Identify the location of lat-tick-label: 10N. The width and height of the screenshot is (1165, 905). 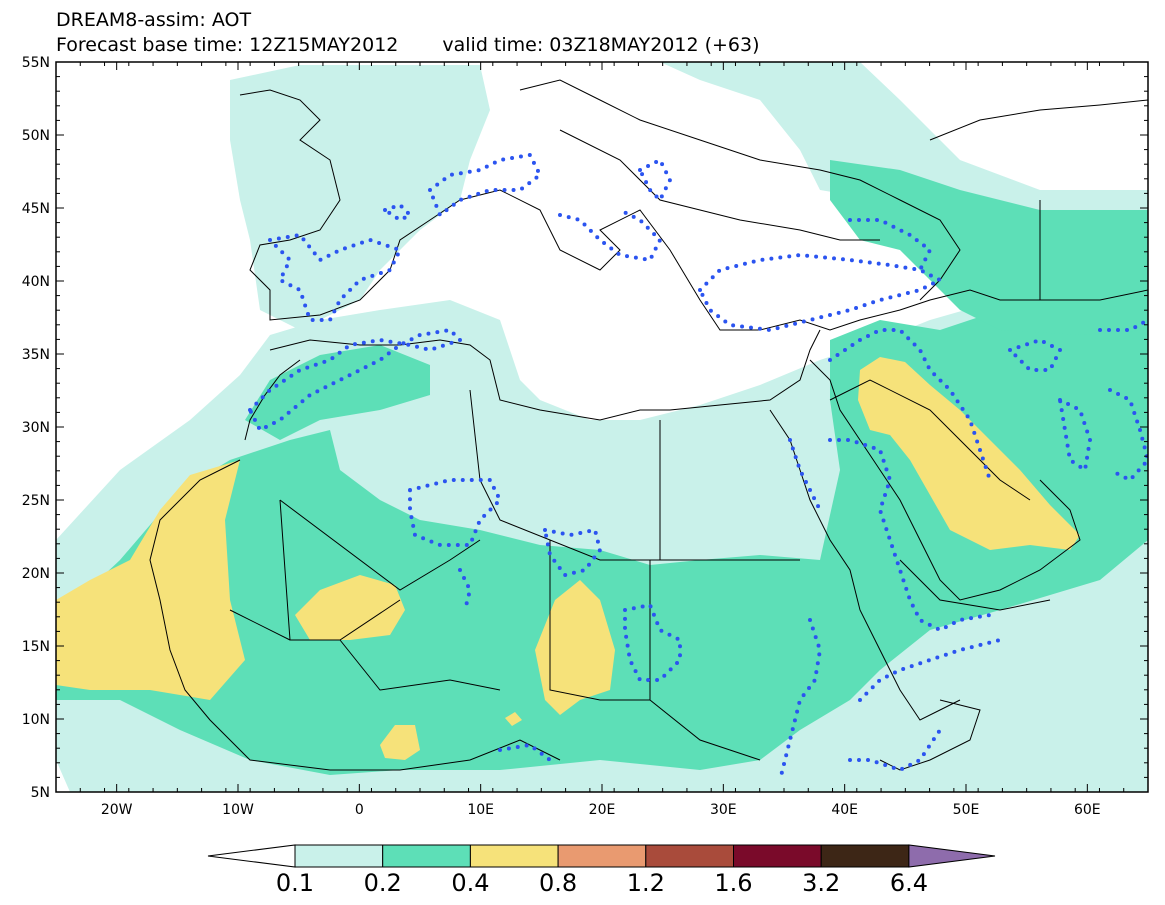
(36, 720).